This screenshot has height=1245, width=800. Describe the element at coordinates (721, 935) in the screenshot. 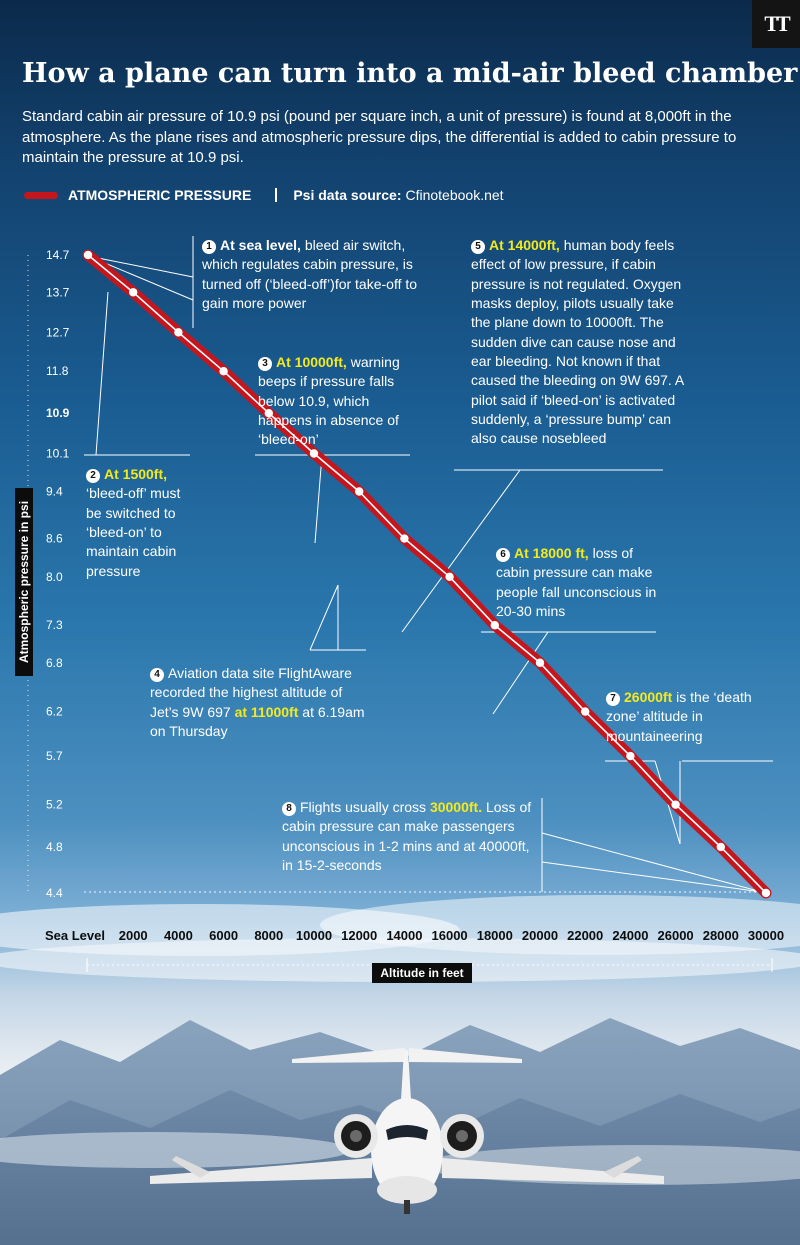

I see `x-tick-label: 28000` at that location.